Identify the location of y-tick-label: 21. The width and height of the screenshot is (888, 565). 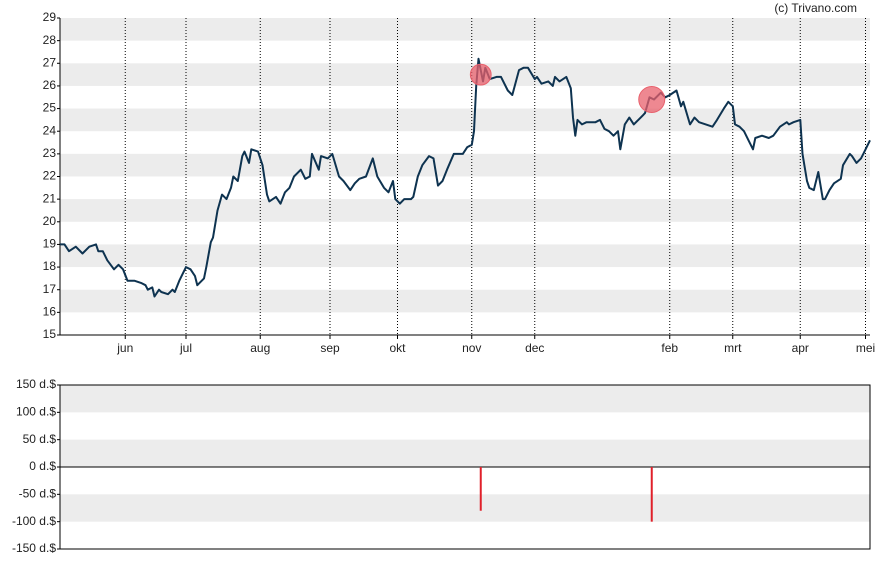
(50, 198).